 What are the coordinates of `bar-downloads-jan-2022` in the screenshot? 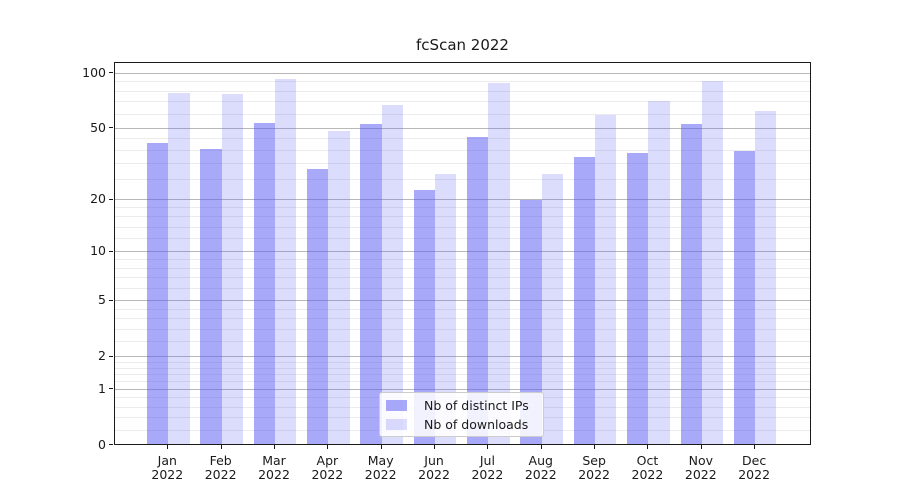 It's located at (179, 268).